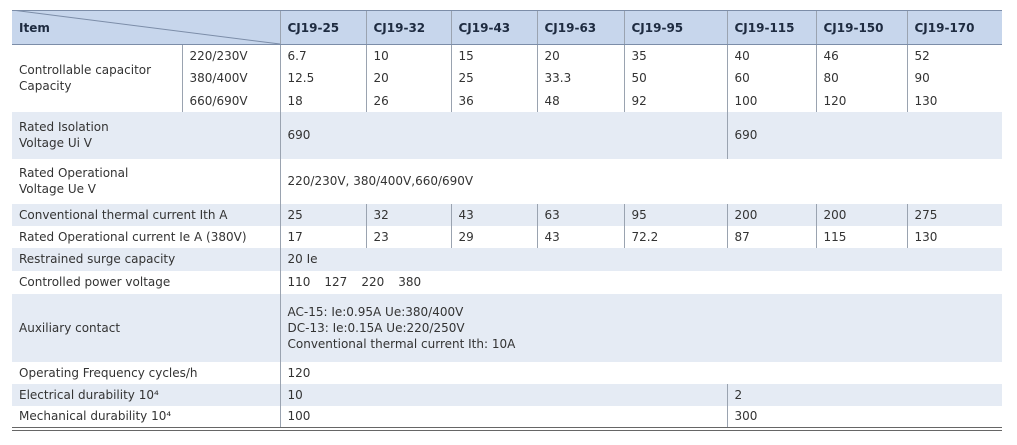 The image size is (1017, 445). Describe the element at coordinates (675, 78) in the screenshot. I see `cell: 50` at that location.